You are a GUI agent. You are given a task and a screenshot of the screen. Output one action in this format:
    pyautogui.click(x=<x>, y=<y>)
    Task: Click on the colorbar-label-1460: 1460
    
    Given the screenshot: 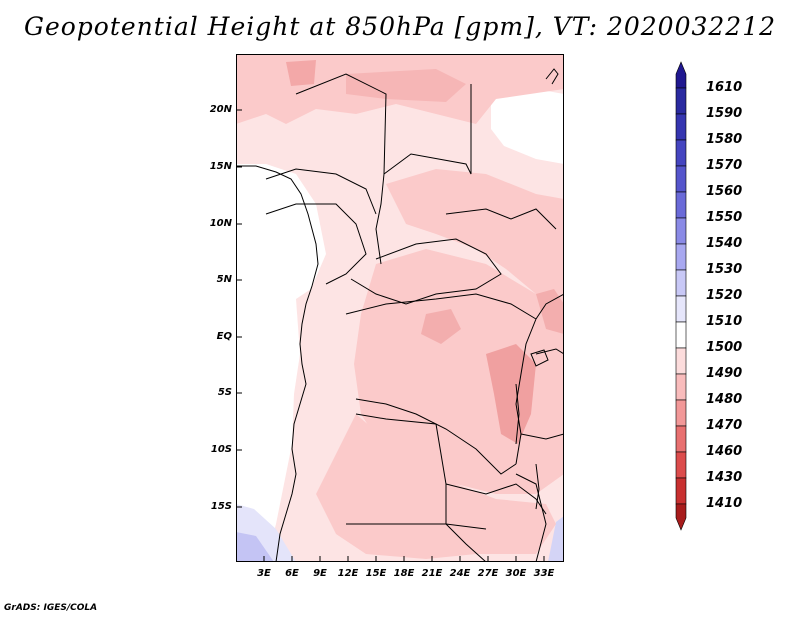 What is the action you would take?
    pyautogui.click(x=724, y=451)
    